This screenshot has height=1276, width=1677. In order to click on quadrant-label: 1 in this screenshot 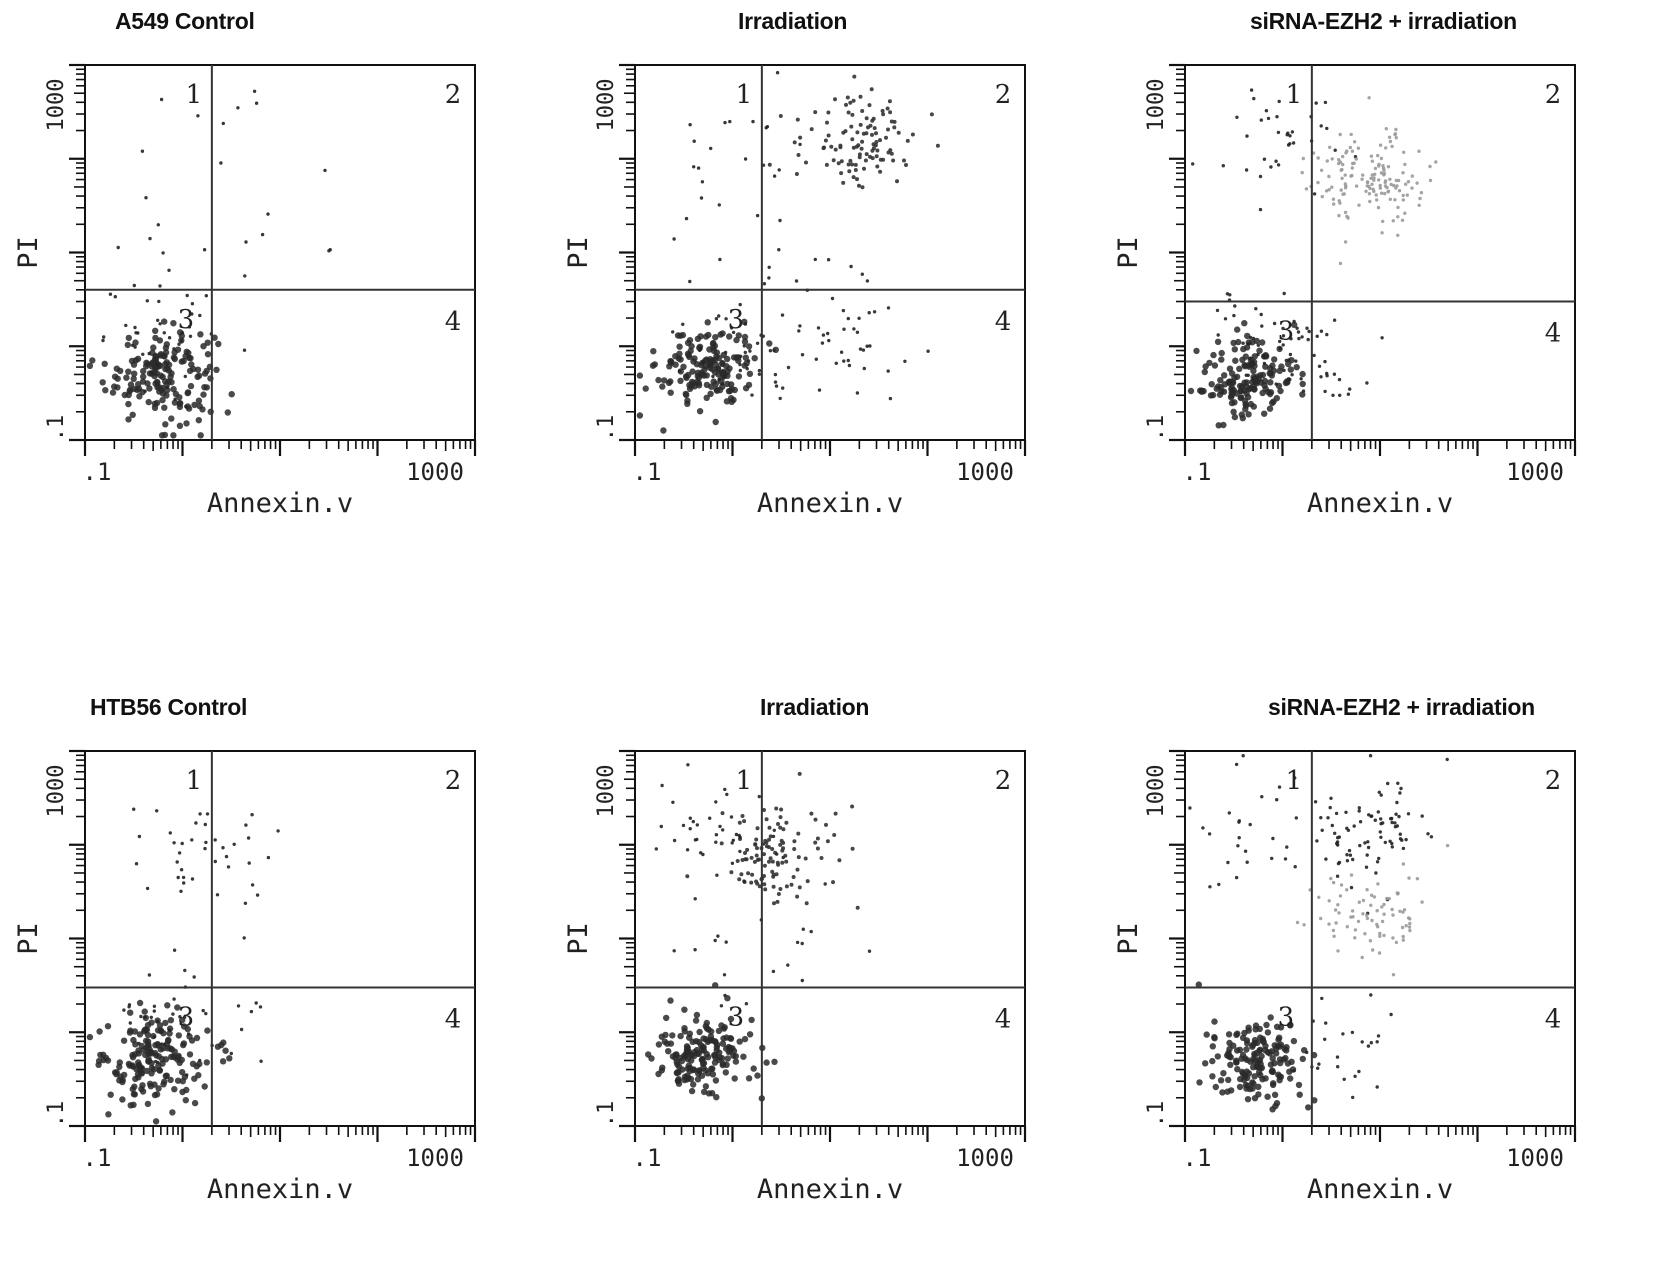, I will do `click(1294, 781)`.